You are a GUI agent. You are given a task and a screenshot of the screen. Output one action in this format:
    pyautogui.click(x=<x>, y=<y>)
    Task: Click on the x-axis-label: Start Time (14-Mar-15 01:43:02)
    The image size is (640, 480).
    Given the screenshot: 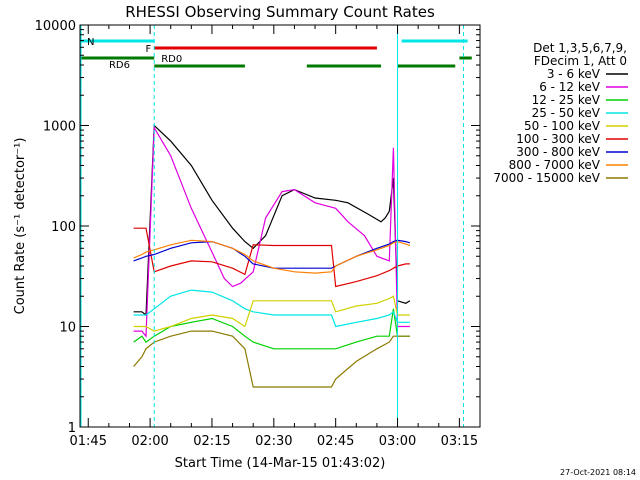 What is the action you would take?
    pyautogui.click(x=280, y=463)
    